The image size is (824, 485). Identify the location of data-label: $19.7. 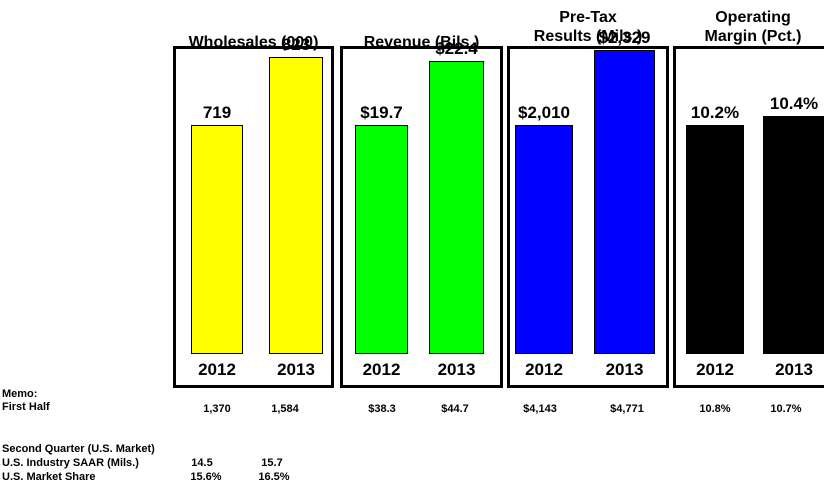
(381, 112).